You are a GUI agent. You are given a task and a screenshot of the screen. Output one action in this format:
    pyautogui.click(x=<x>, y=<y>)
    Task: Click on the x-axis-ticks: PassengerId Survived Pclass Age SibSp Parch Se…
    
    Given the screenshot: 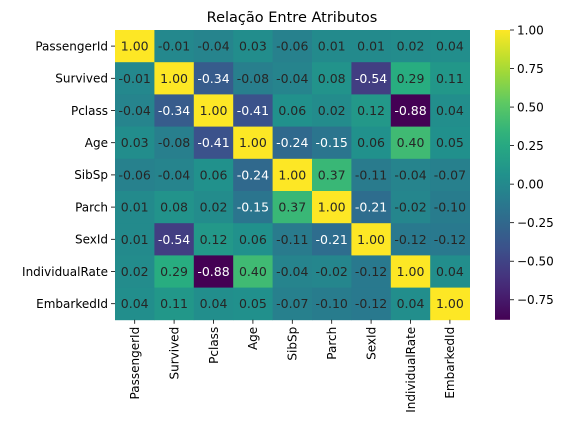 What is the action you would take?
    pyautogui.click(x=292, y=366)
    